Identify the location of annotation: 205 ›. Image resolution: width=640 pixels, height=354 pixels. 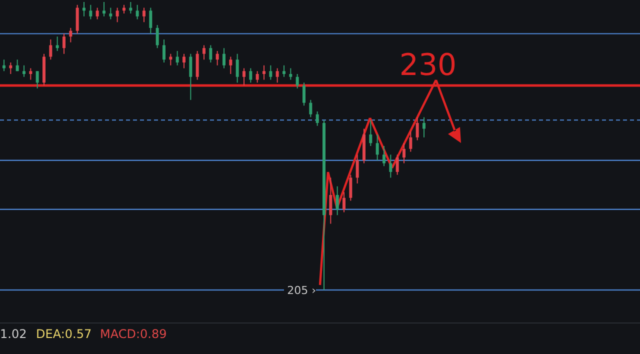
(301, 290).